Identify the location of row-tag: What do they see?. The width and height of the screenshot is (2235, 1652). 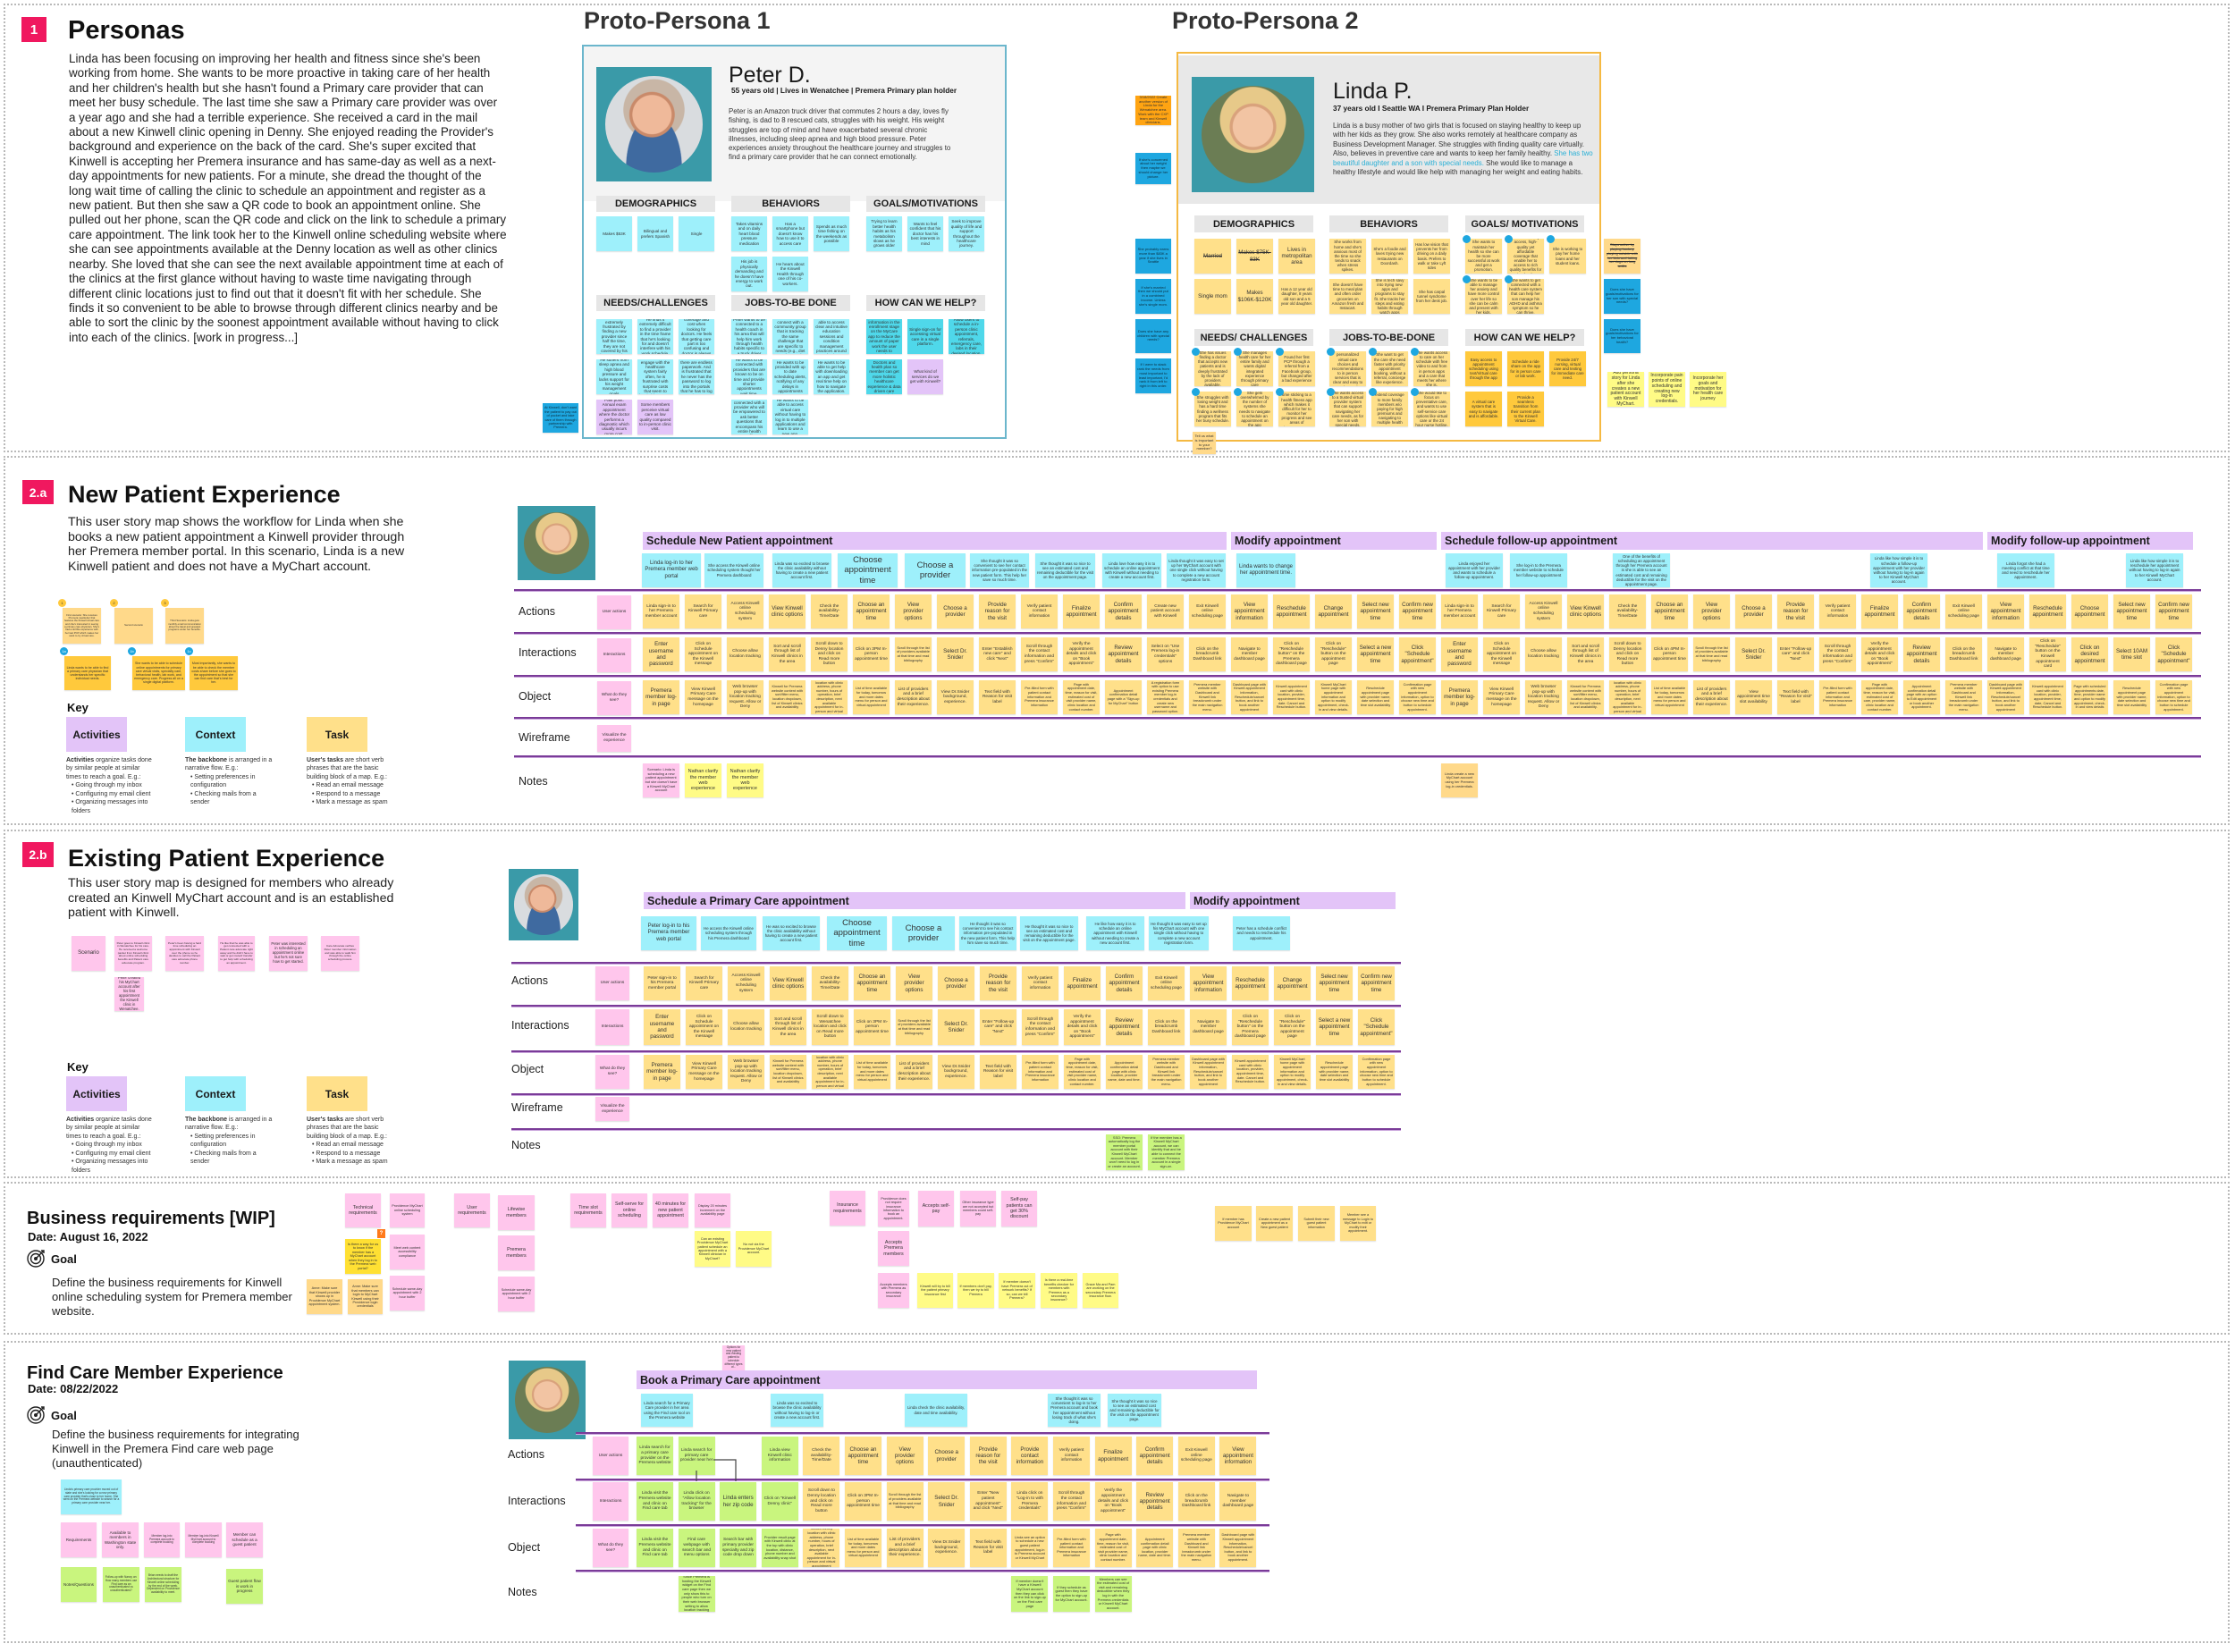
(612, 1072).